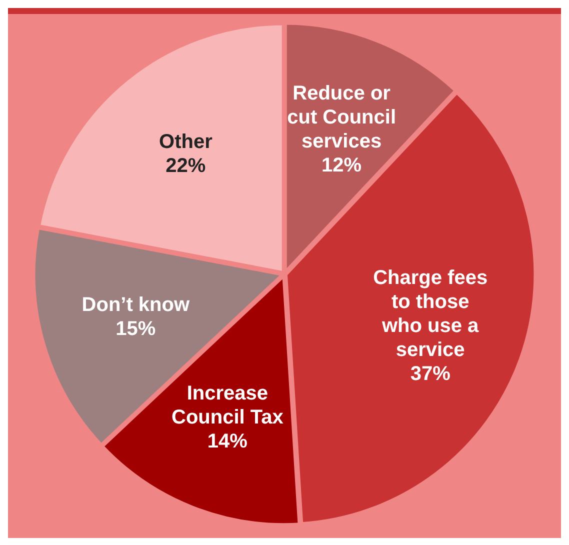 The height and width of the screenshot is (545, 569). Describe the element at coordinates (136, 329) in the screenshot. I see `data-label: 15%` at that location.